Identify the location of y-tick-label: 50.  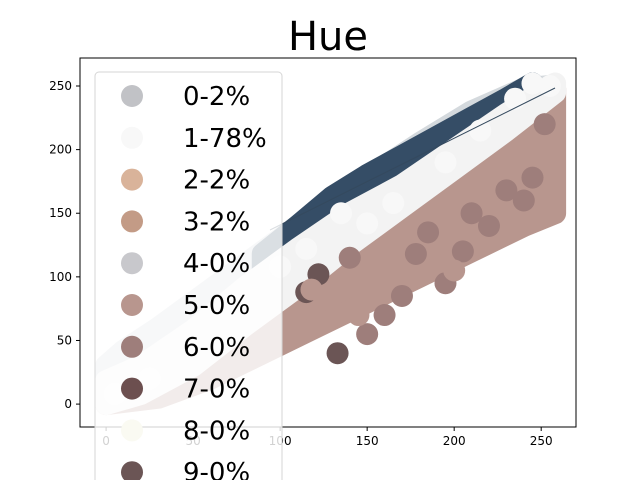
(64, 340).